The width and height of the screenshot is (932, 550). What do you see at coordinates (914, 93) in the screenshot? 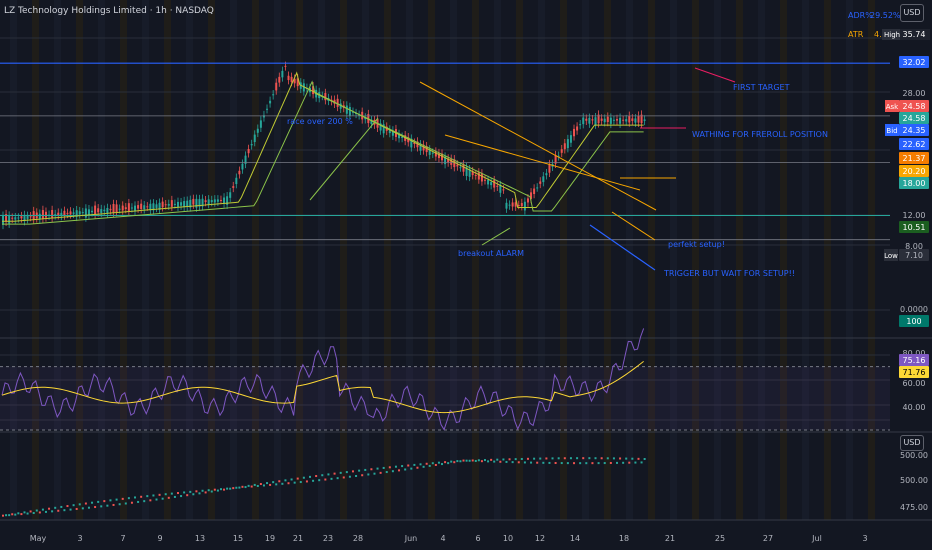
I see `price-label-28: 28.00` at bounding box center [914, 93].